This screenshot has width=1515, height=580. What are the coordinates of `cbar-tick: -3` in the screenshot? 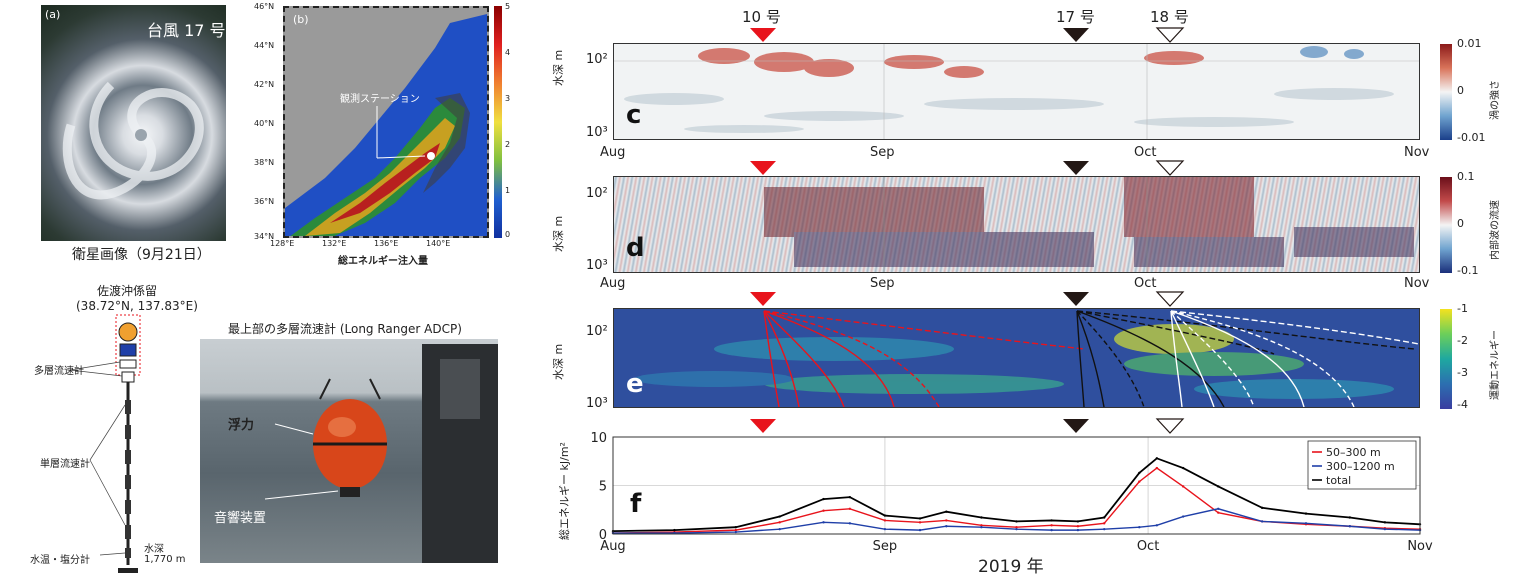 It's located at (1462, 372).